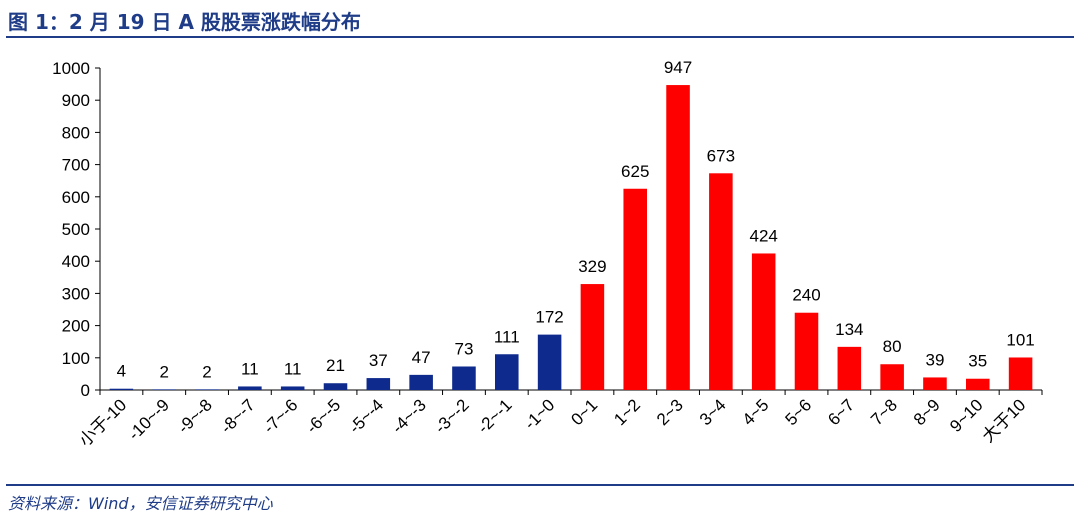  I want to click on y-tick-label: 500, so click(76, 229).